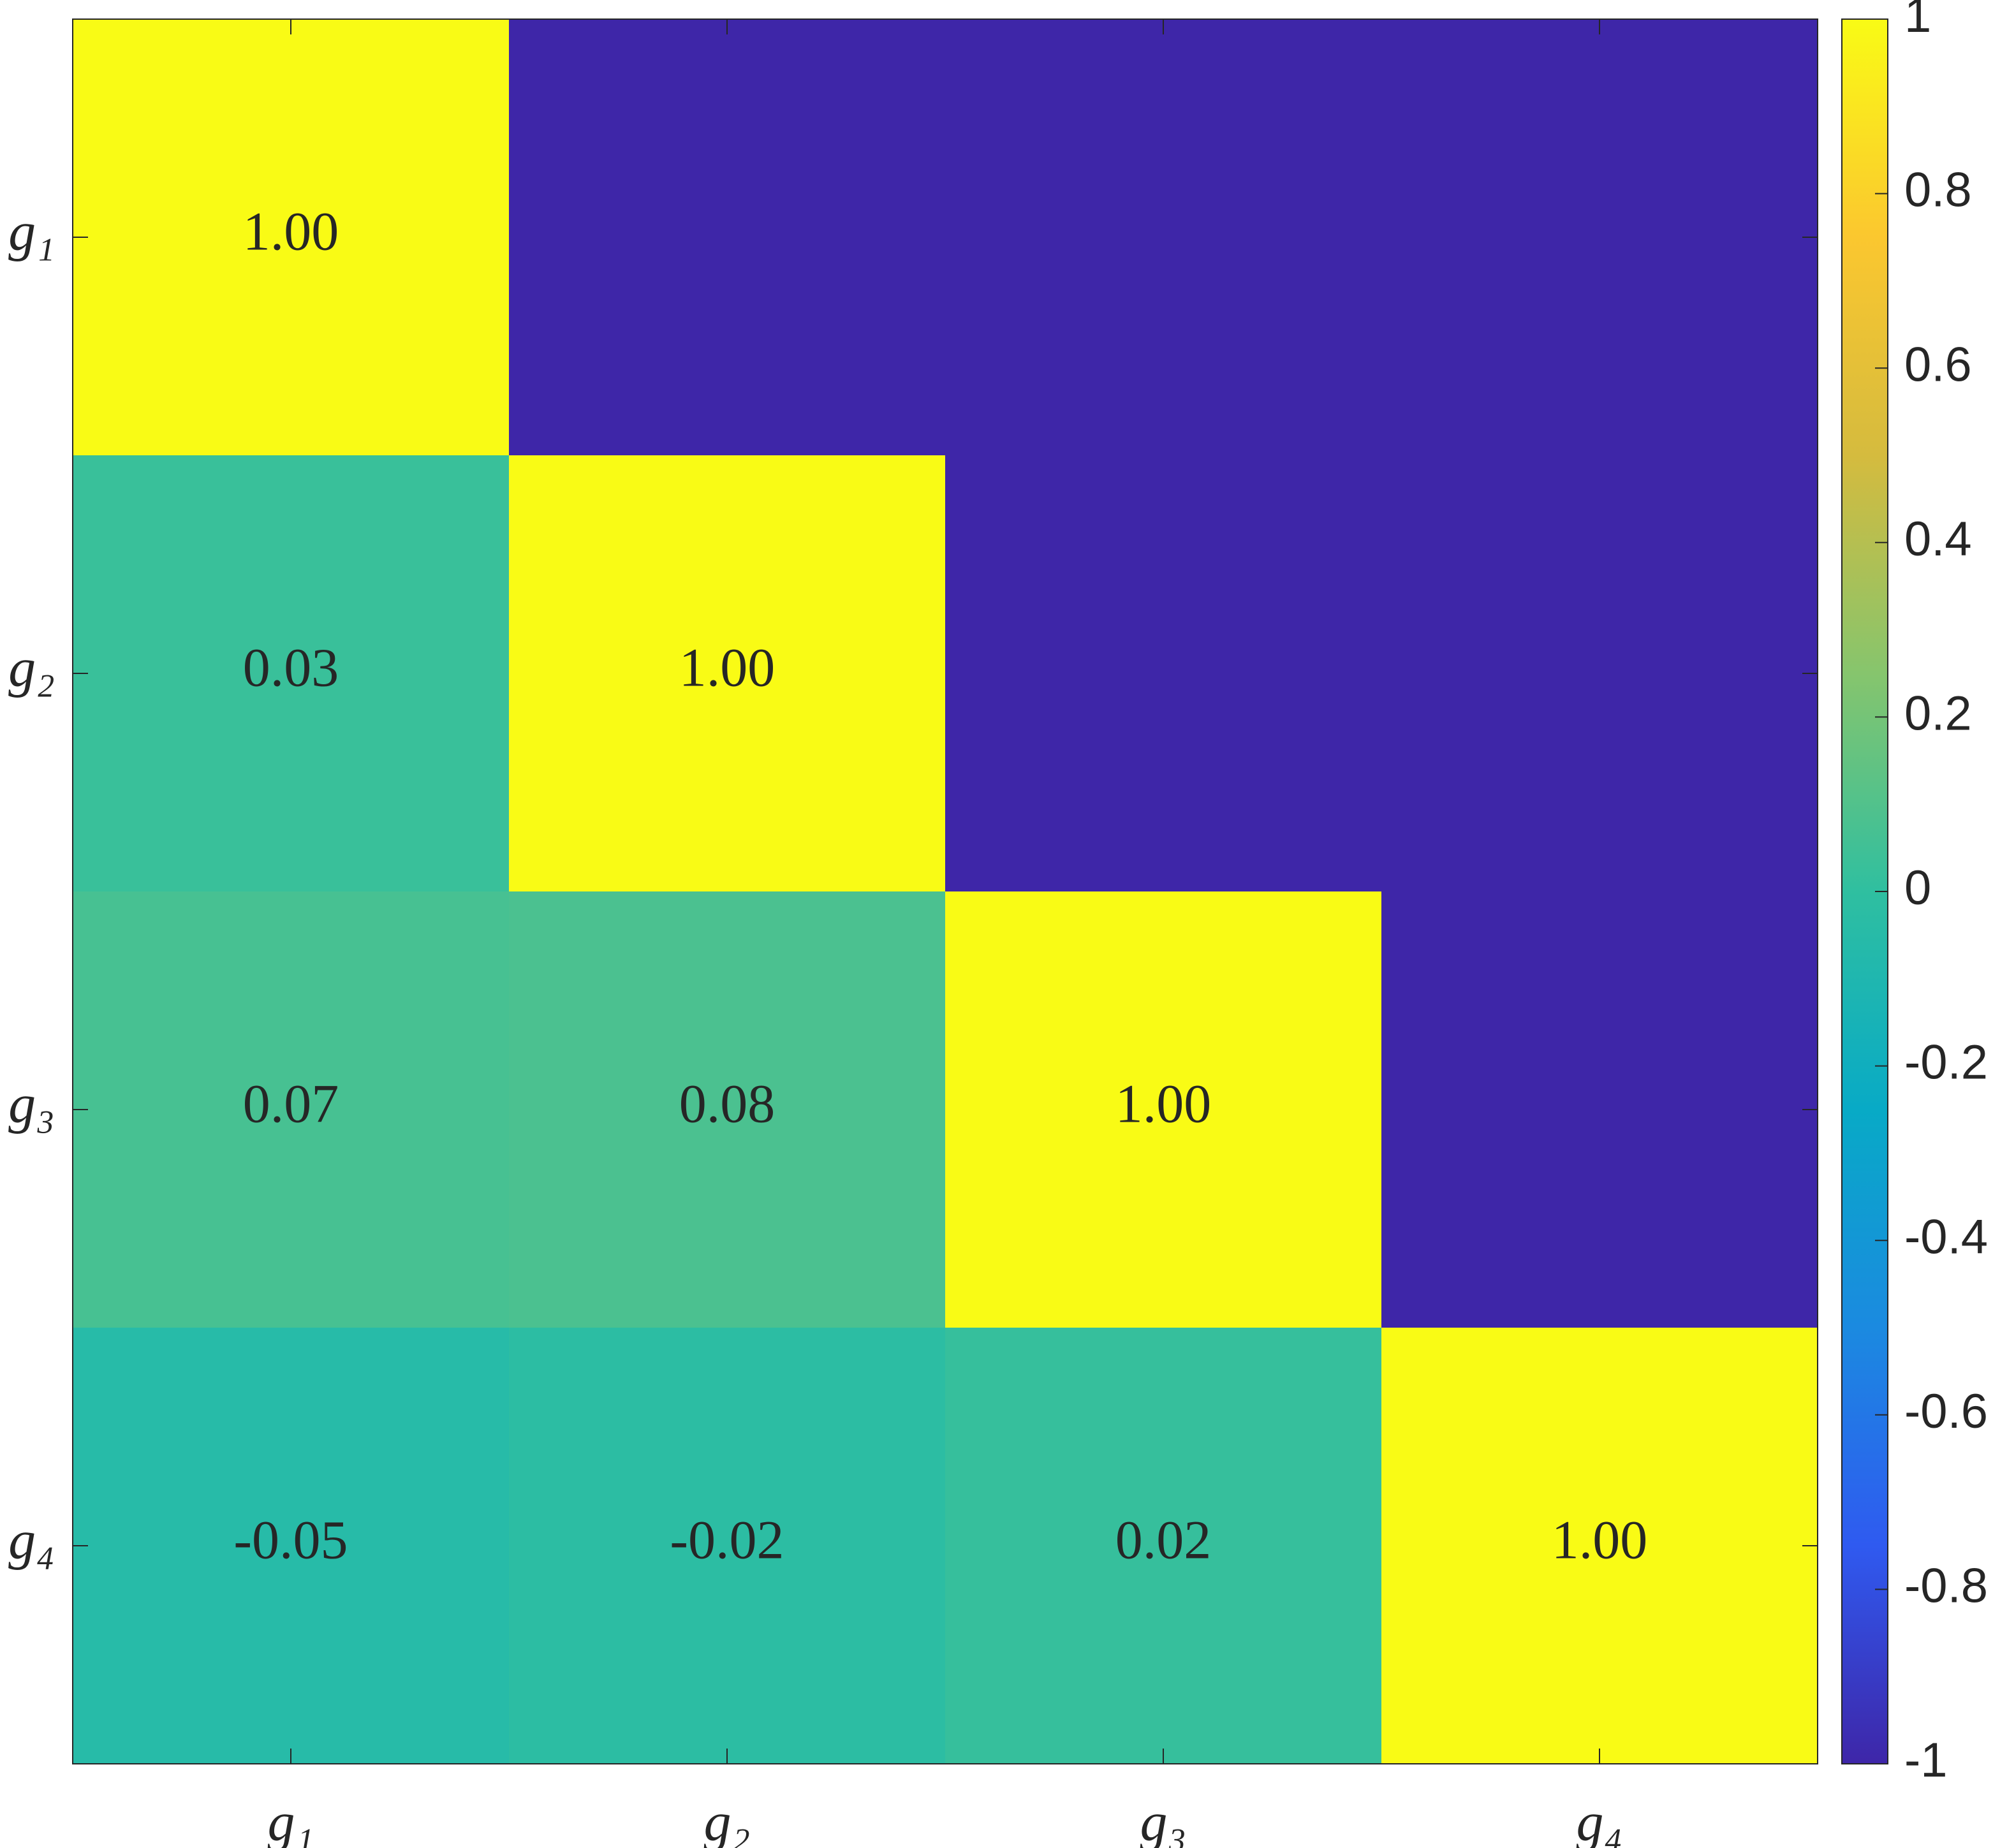  What do you see at coordinates (727, 1103) in the screenshot?
I see `cell-label: 0.08` at bounding box center [727, 1103].